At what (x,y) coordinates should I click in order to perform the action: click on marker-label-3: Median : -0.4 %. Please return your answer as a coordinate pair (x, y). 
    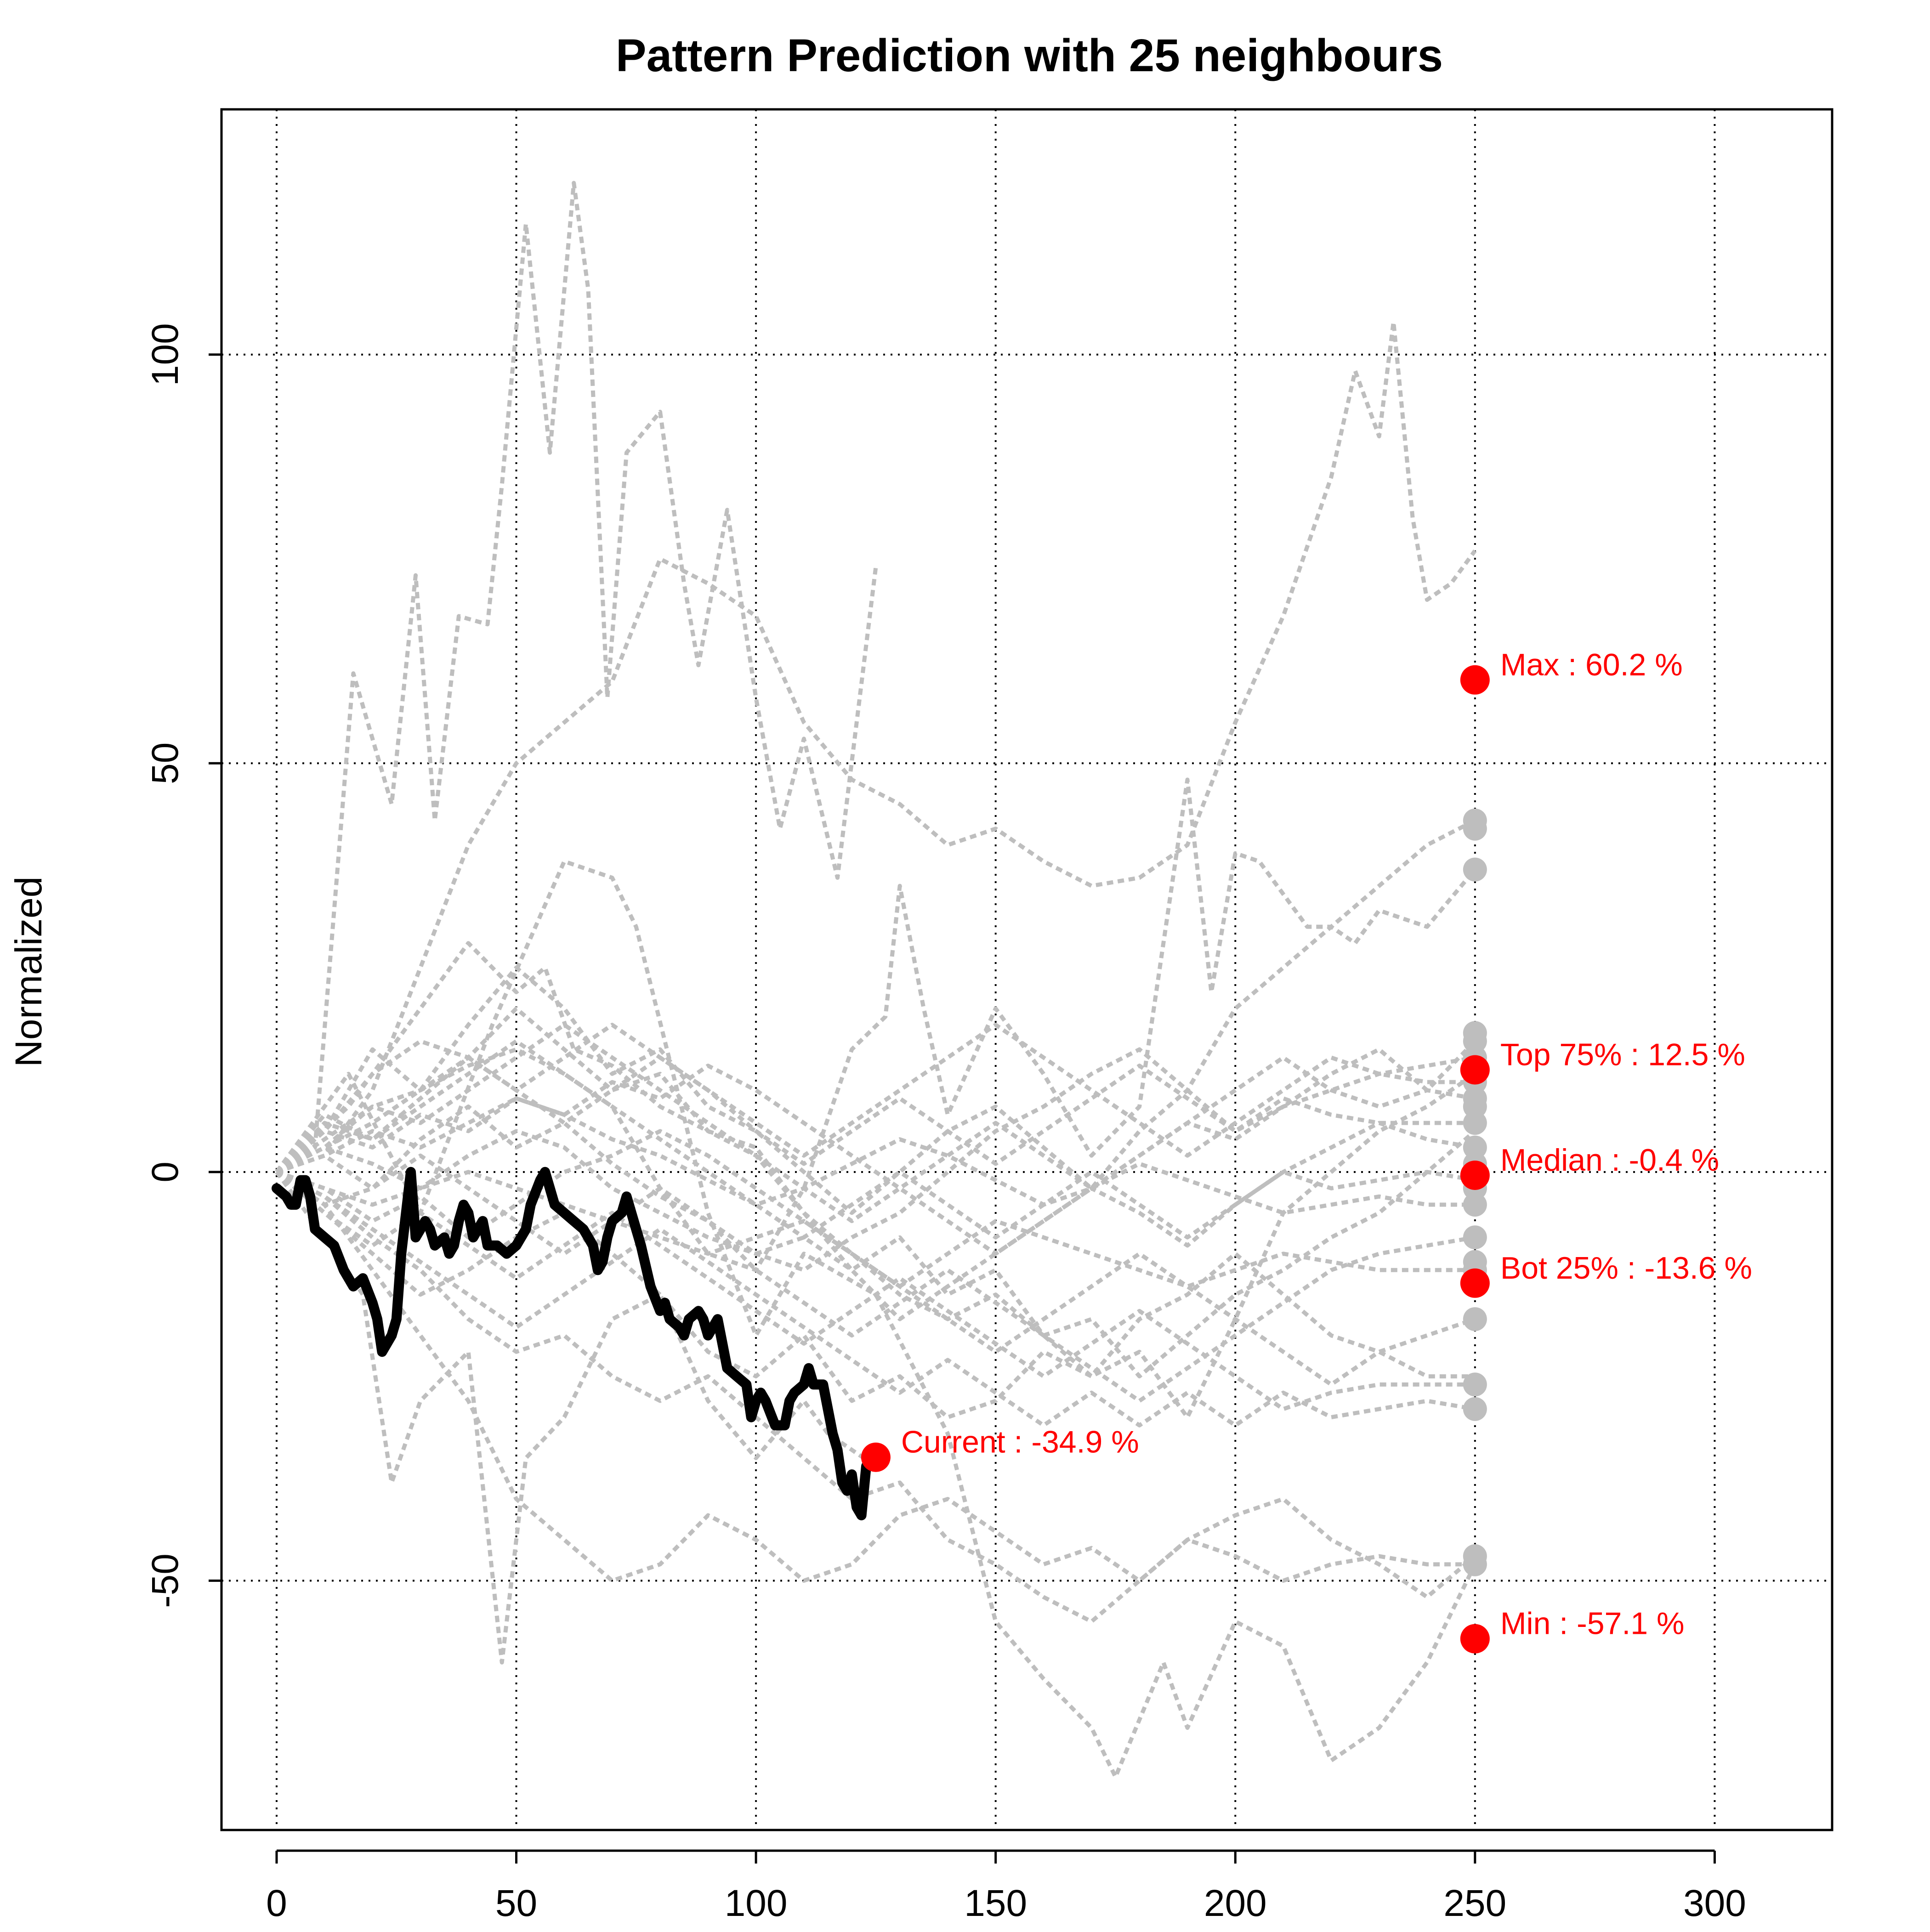
    Looking at the image, I should click on (1609, 1160).